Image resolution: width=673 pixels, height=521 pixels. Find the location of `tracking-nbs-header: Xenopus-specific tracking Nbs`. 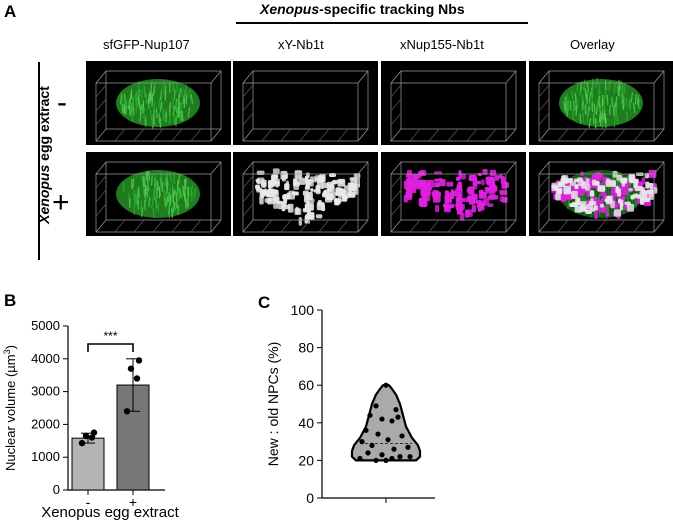

tracking-nbs-header: Xenopus-specific tracking Nbs is located at coordinates (362, 9).